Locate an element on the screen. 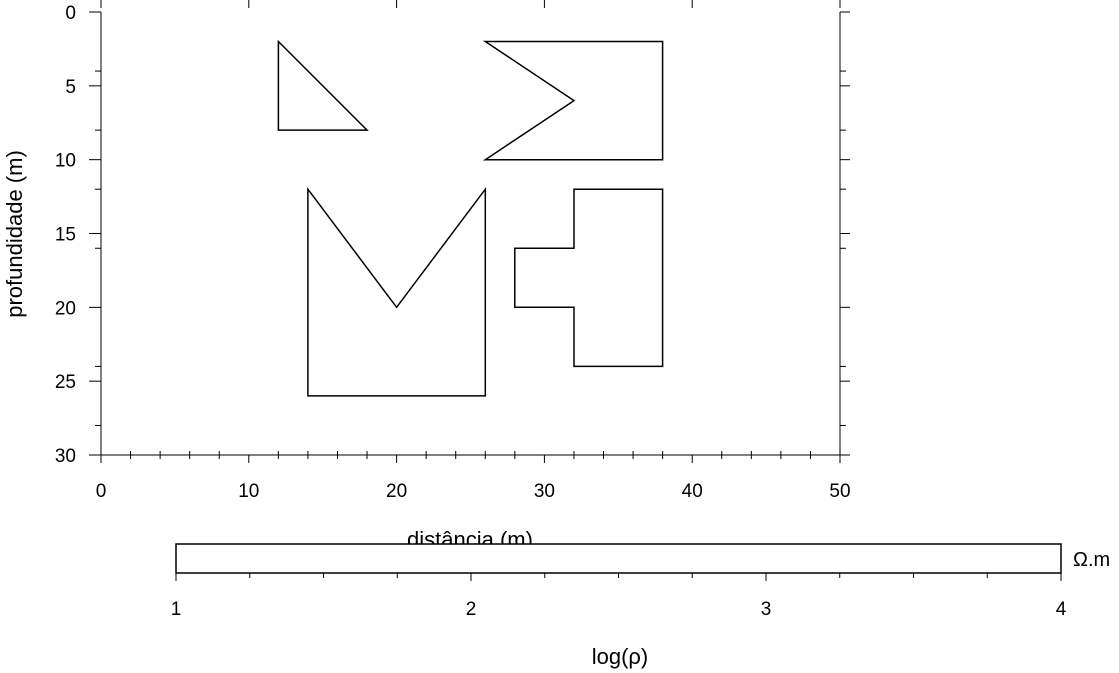 This screenshot has width=1119, height=673. y-tick-label: 5 is located at coordinates (70, 87).